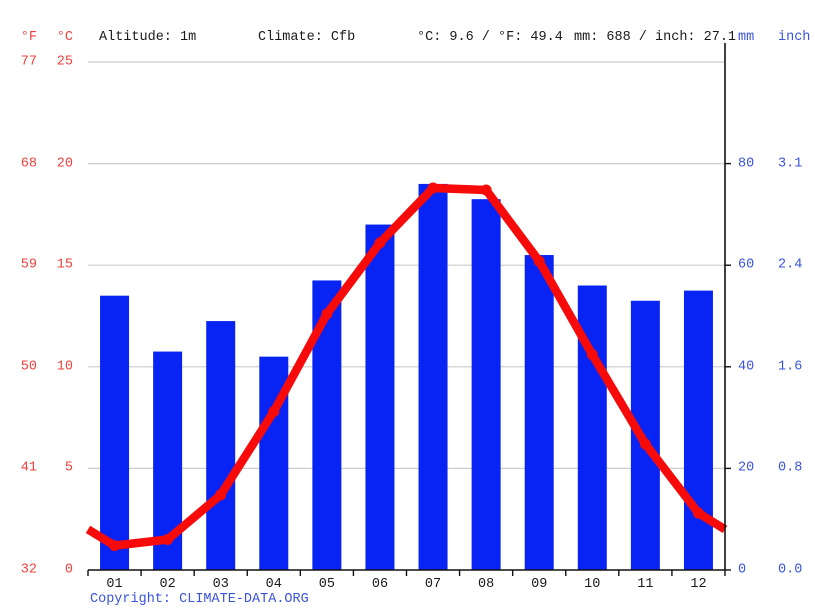 Image resolution: width=815 pixels, height=611 pixels. What do you see at coordinates (28, 37) in the screenshot?
I see `fahrenheit-unit-label: °F` at bounding box center [28, 37].